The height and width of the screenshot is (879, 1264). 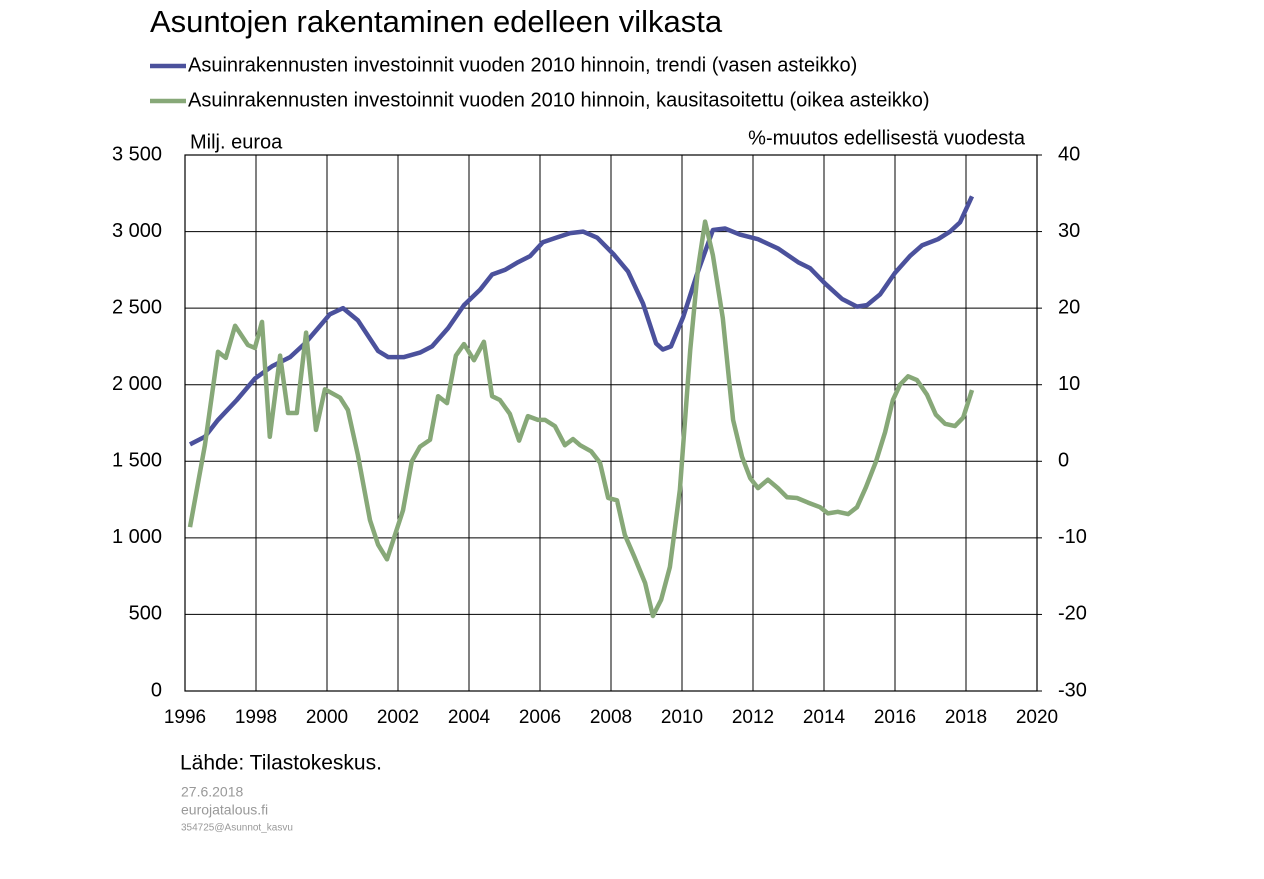 I want to click on y2-tick-label: 0, so click(x=1063, y=461).